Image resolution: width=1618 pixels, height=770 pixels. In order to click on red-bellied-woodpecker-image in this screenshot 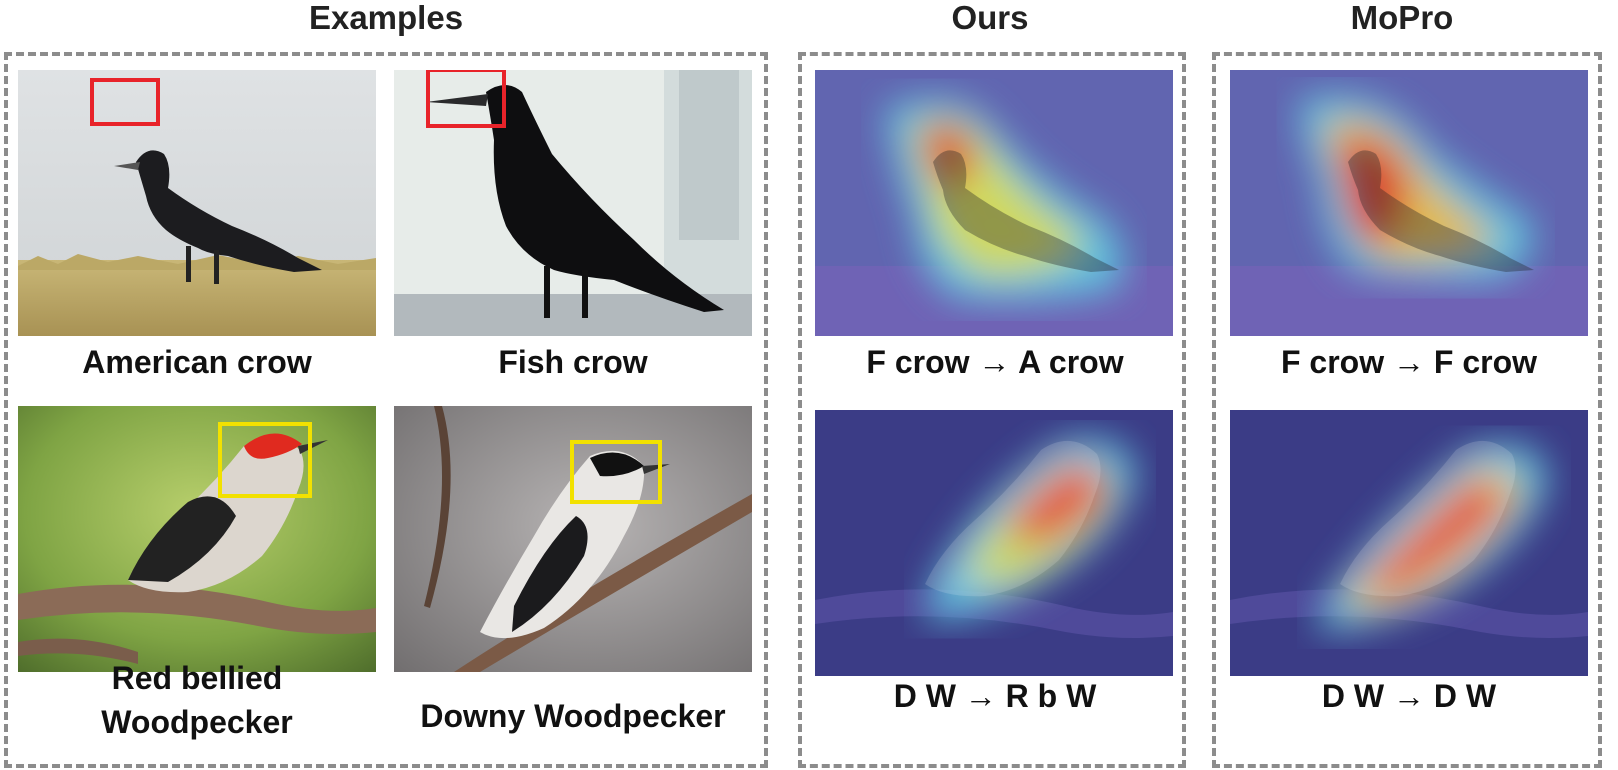, I will do `click(197, 539)`.